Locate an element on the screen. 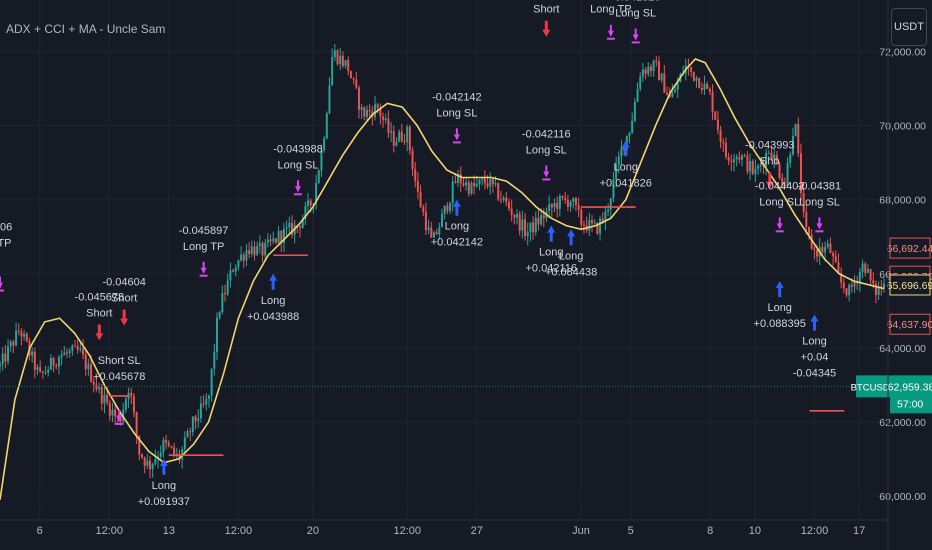  marker-label: 4606 is located at coordinates (6, 228).